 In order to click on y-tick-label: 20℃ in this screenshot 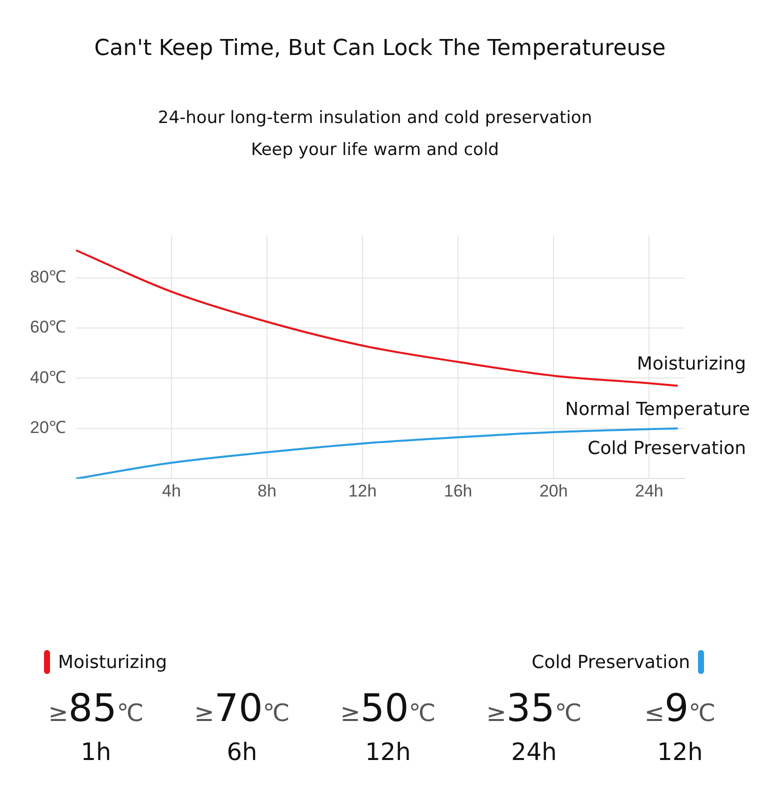, I will do `click(48, 428)`.